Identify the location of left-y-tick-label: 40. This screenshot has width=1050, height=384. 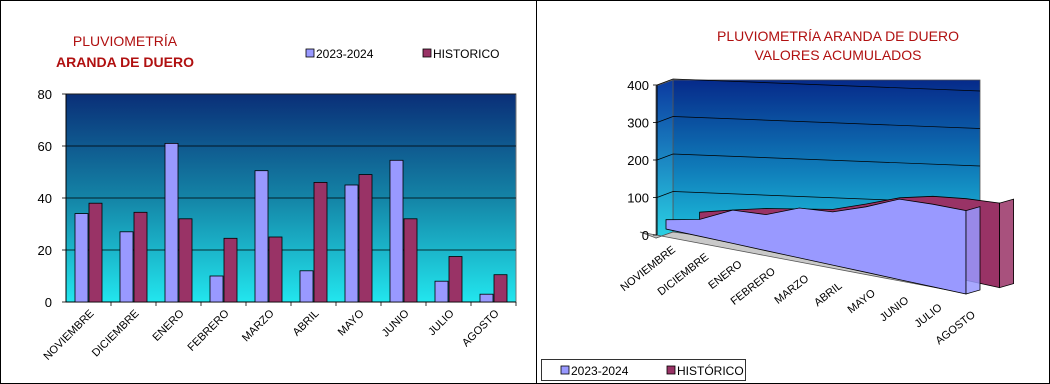
(45, 198).